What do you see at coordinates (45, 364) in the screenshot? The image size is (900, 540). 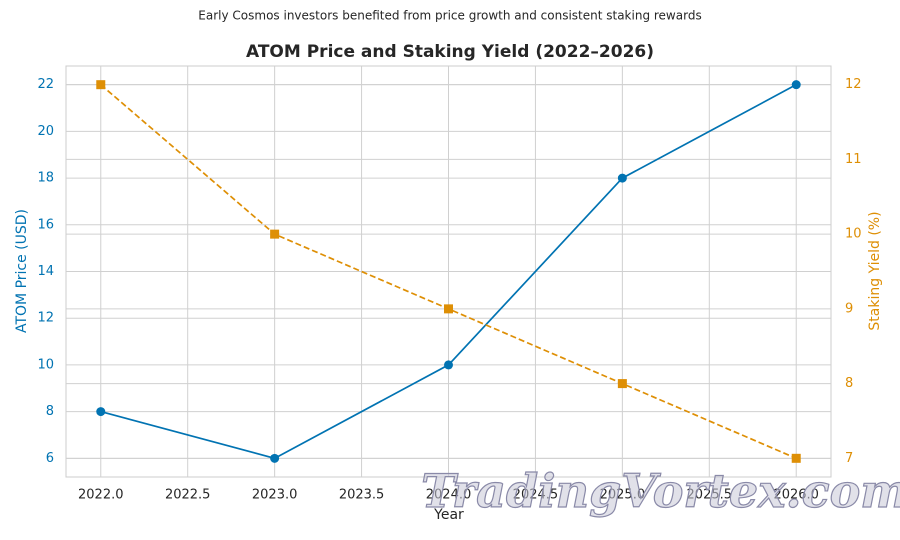 I see `y-tick-label: 10` at bounding box center [45, 364].